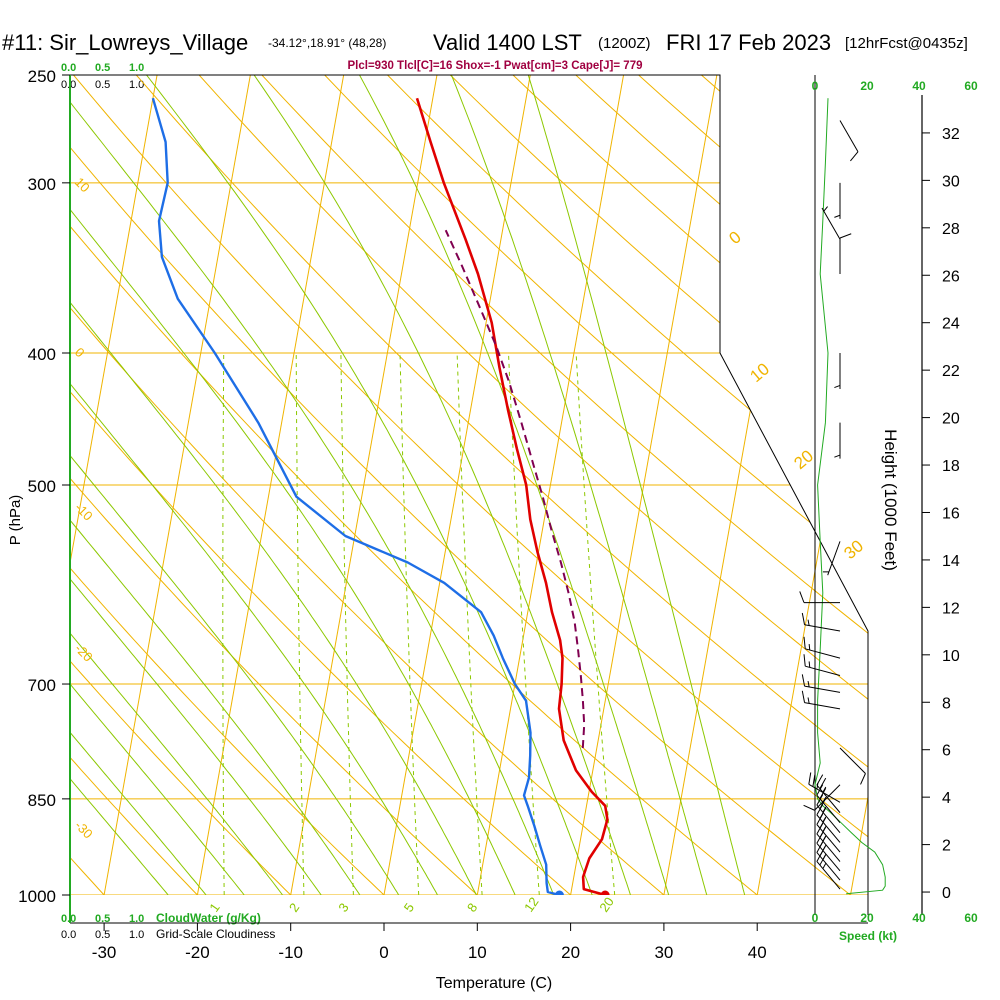 Image resolution: width=1000 pixels, height=1000 pixels. Describe the element at coordinates (82, 184) in the screenshot. I see `isotherm-label: 10` at that location.